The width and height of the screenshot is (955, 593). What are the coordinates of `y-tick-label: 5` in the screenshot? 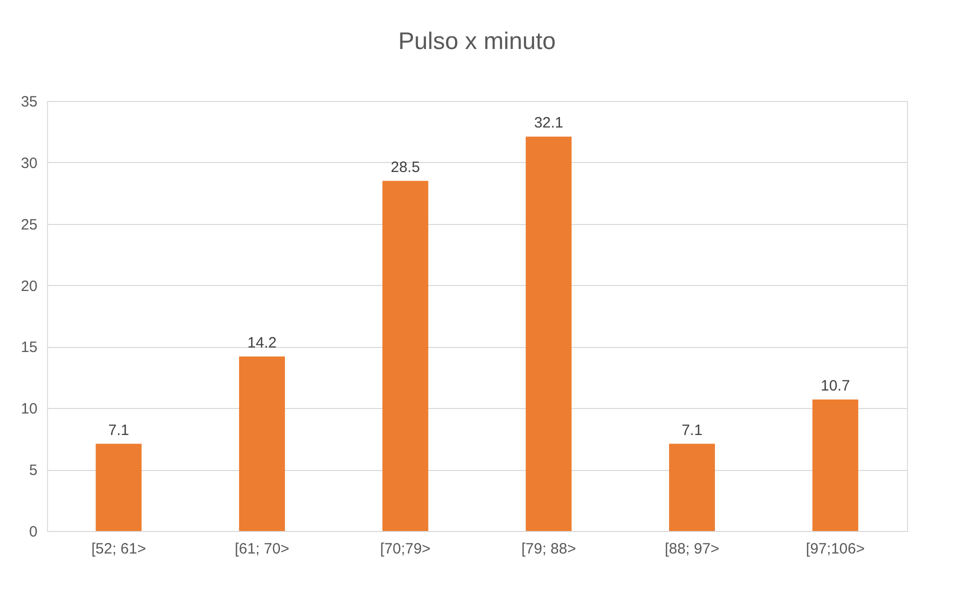 It's located at (33, 471).